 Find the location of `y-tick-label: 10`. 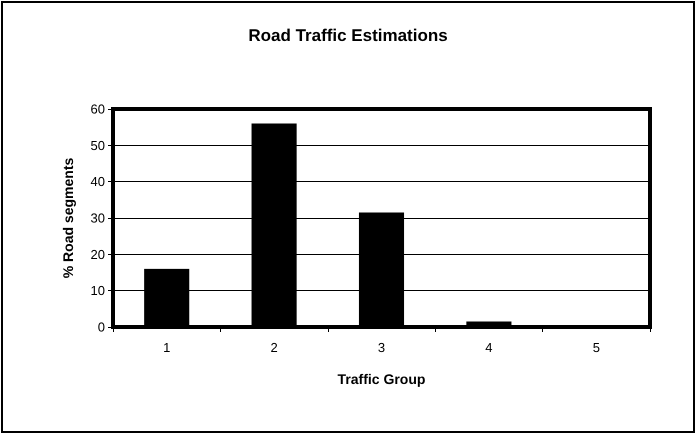

y-tick-label: 10 is located at coordinates (97, 290).